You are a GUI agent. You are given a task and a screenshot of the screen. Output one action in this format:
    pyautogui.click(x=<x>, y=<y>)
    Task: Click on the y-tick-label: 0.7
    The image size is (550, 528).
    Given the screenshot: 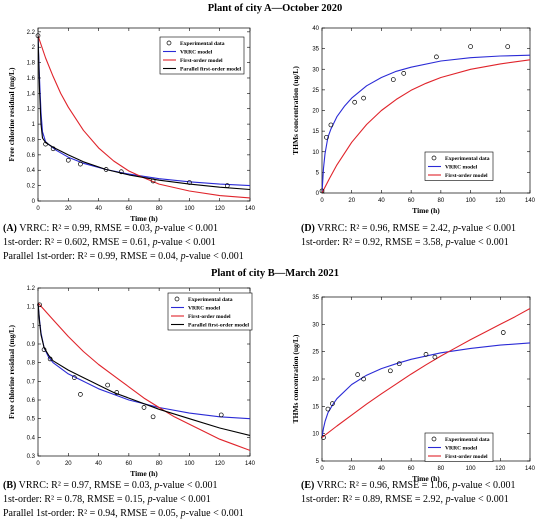 What is the action you would take?
    pyautogui.click(x=31, y=382)
    